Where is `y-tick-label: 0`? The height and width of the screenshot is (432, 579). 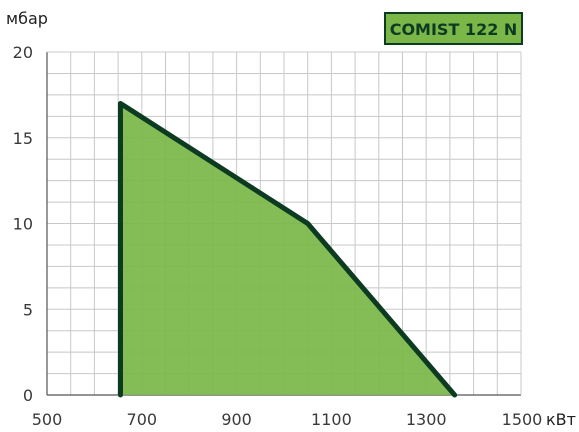
y-tick-label: 0 is located at coordinates (28, 395).